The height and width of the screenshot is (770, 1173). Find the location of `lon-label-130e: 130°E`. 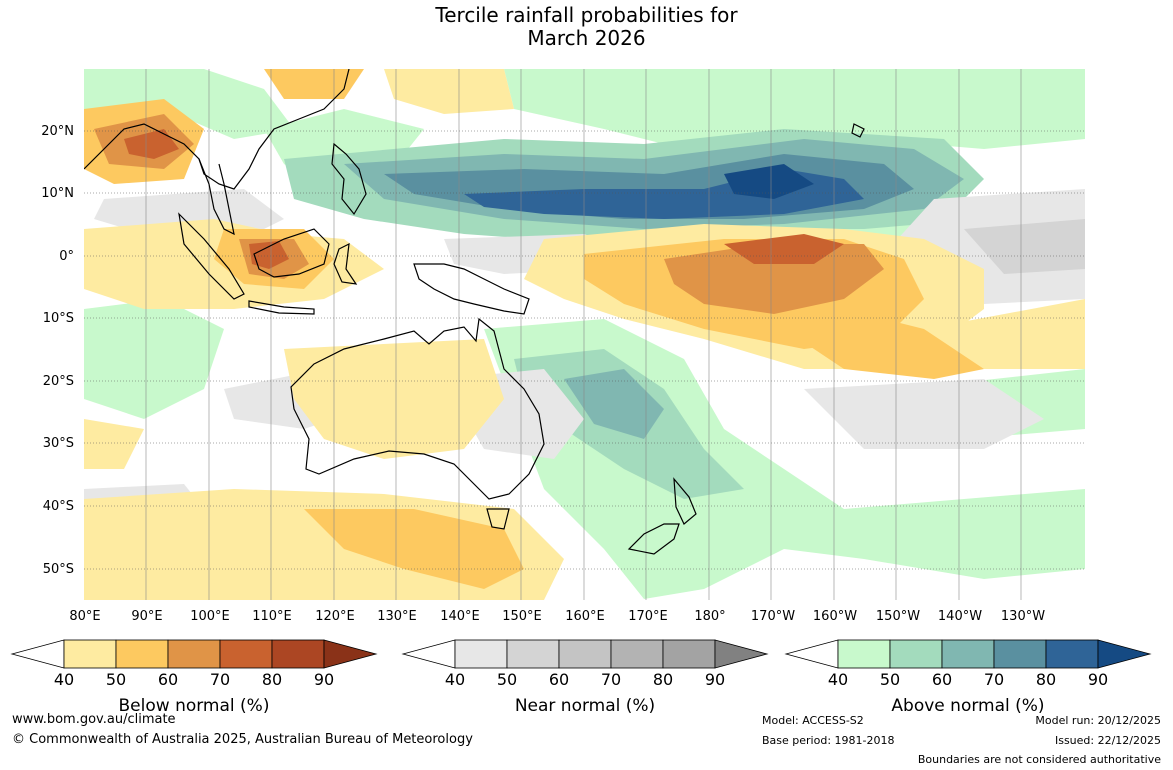

lon-label-130e: 130°E is located at coordinates (397, 616).